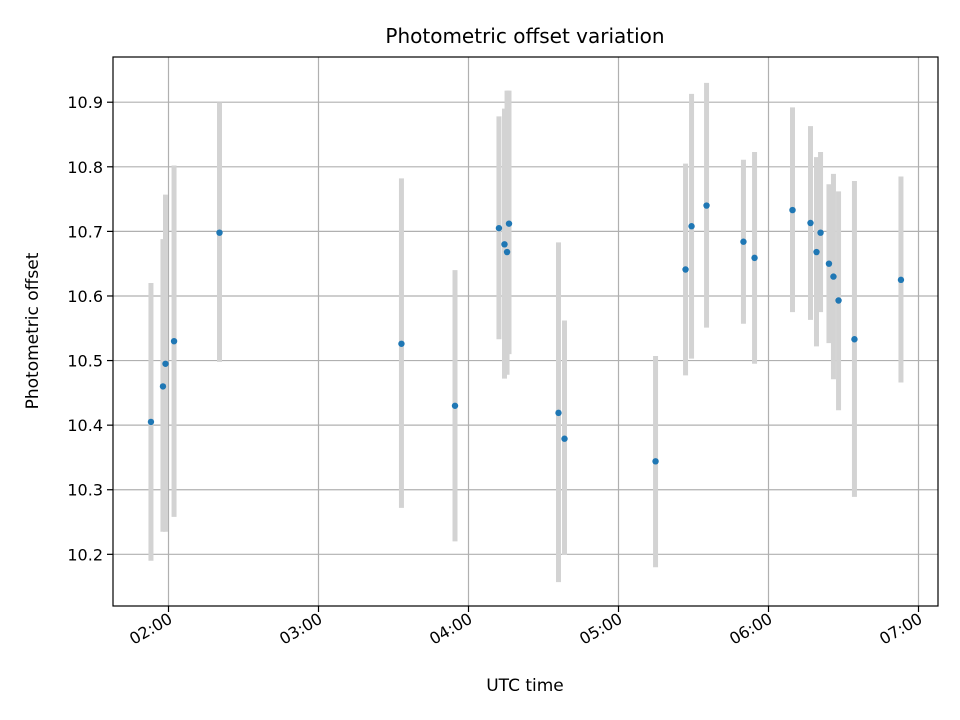 This screenshot has width=960, height=720. I want to click on y-tick-label: 10.2, so click(85, 554).